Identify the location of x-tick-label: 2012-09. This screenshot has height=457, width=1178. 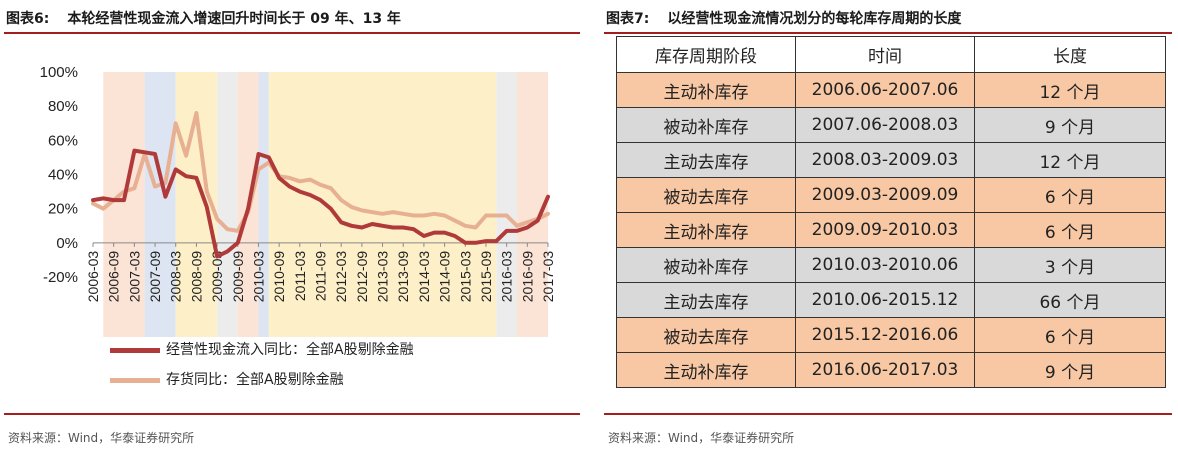
(362, 277).